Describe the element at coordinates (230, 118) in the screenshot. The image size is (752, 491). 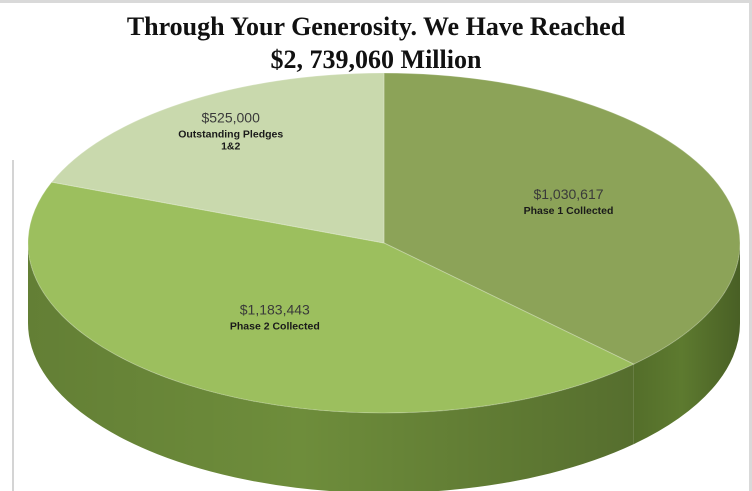
I see `slice-value-label-3: $525,000` at that location.